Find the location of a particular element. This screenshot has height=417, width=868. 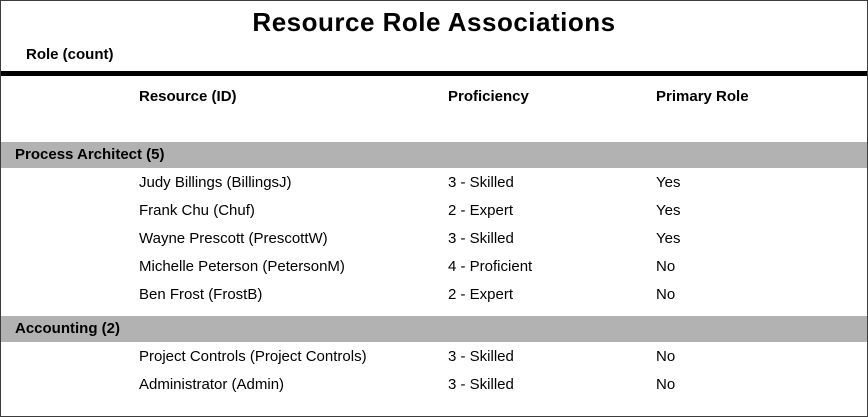

cell-resource: Ben Frost (FrostB) is located at coordinates (201, 294).